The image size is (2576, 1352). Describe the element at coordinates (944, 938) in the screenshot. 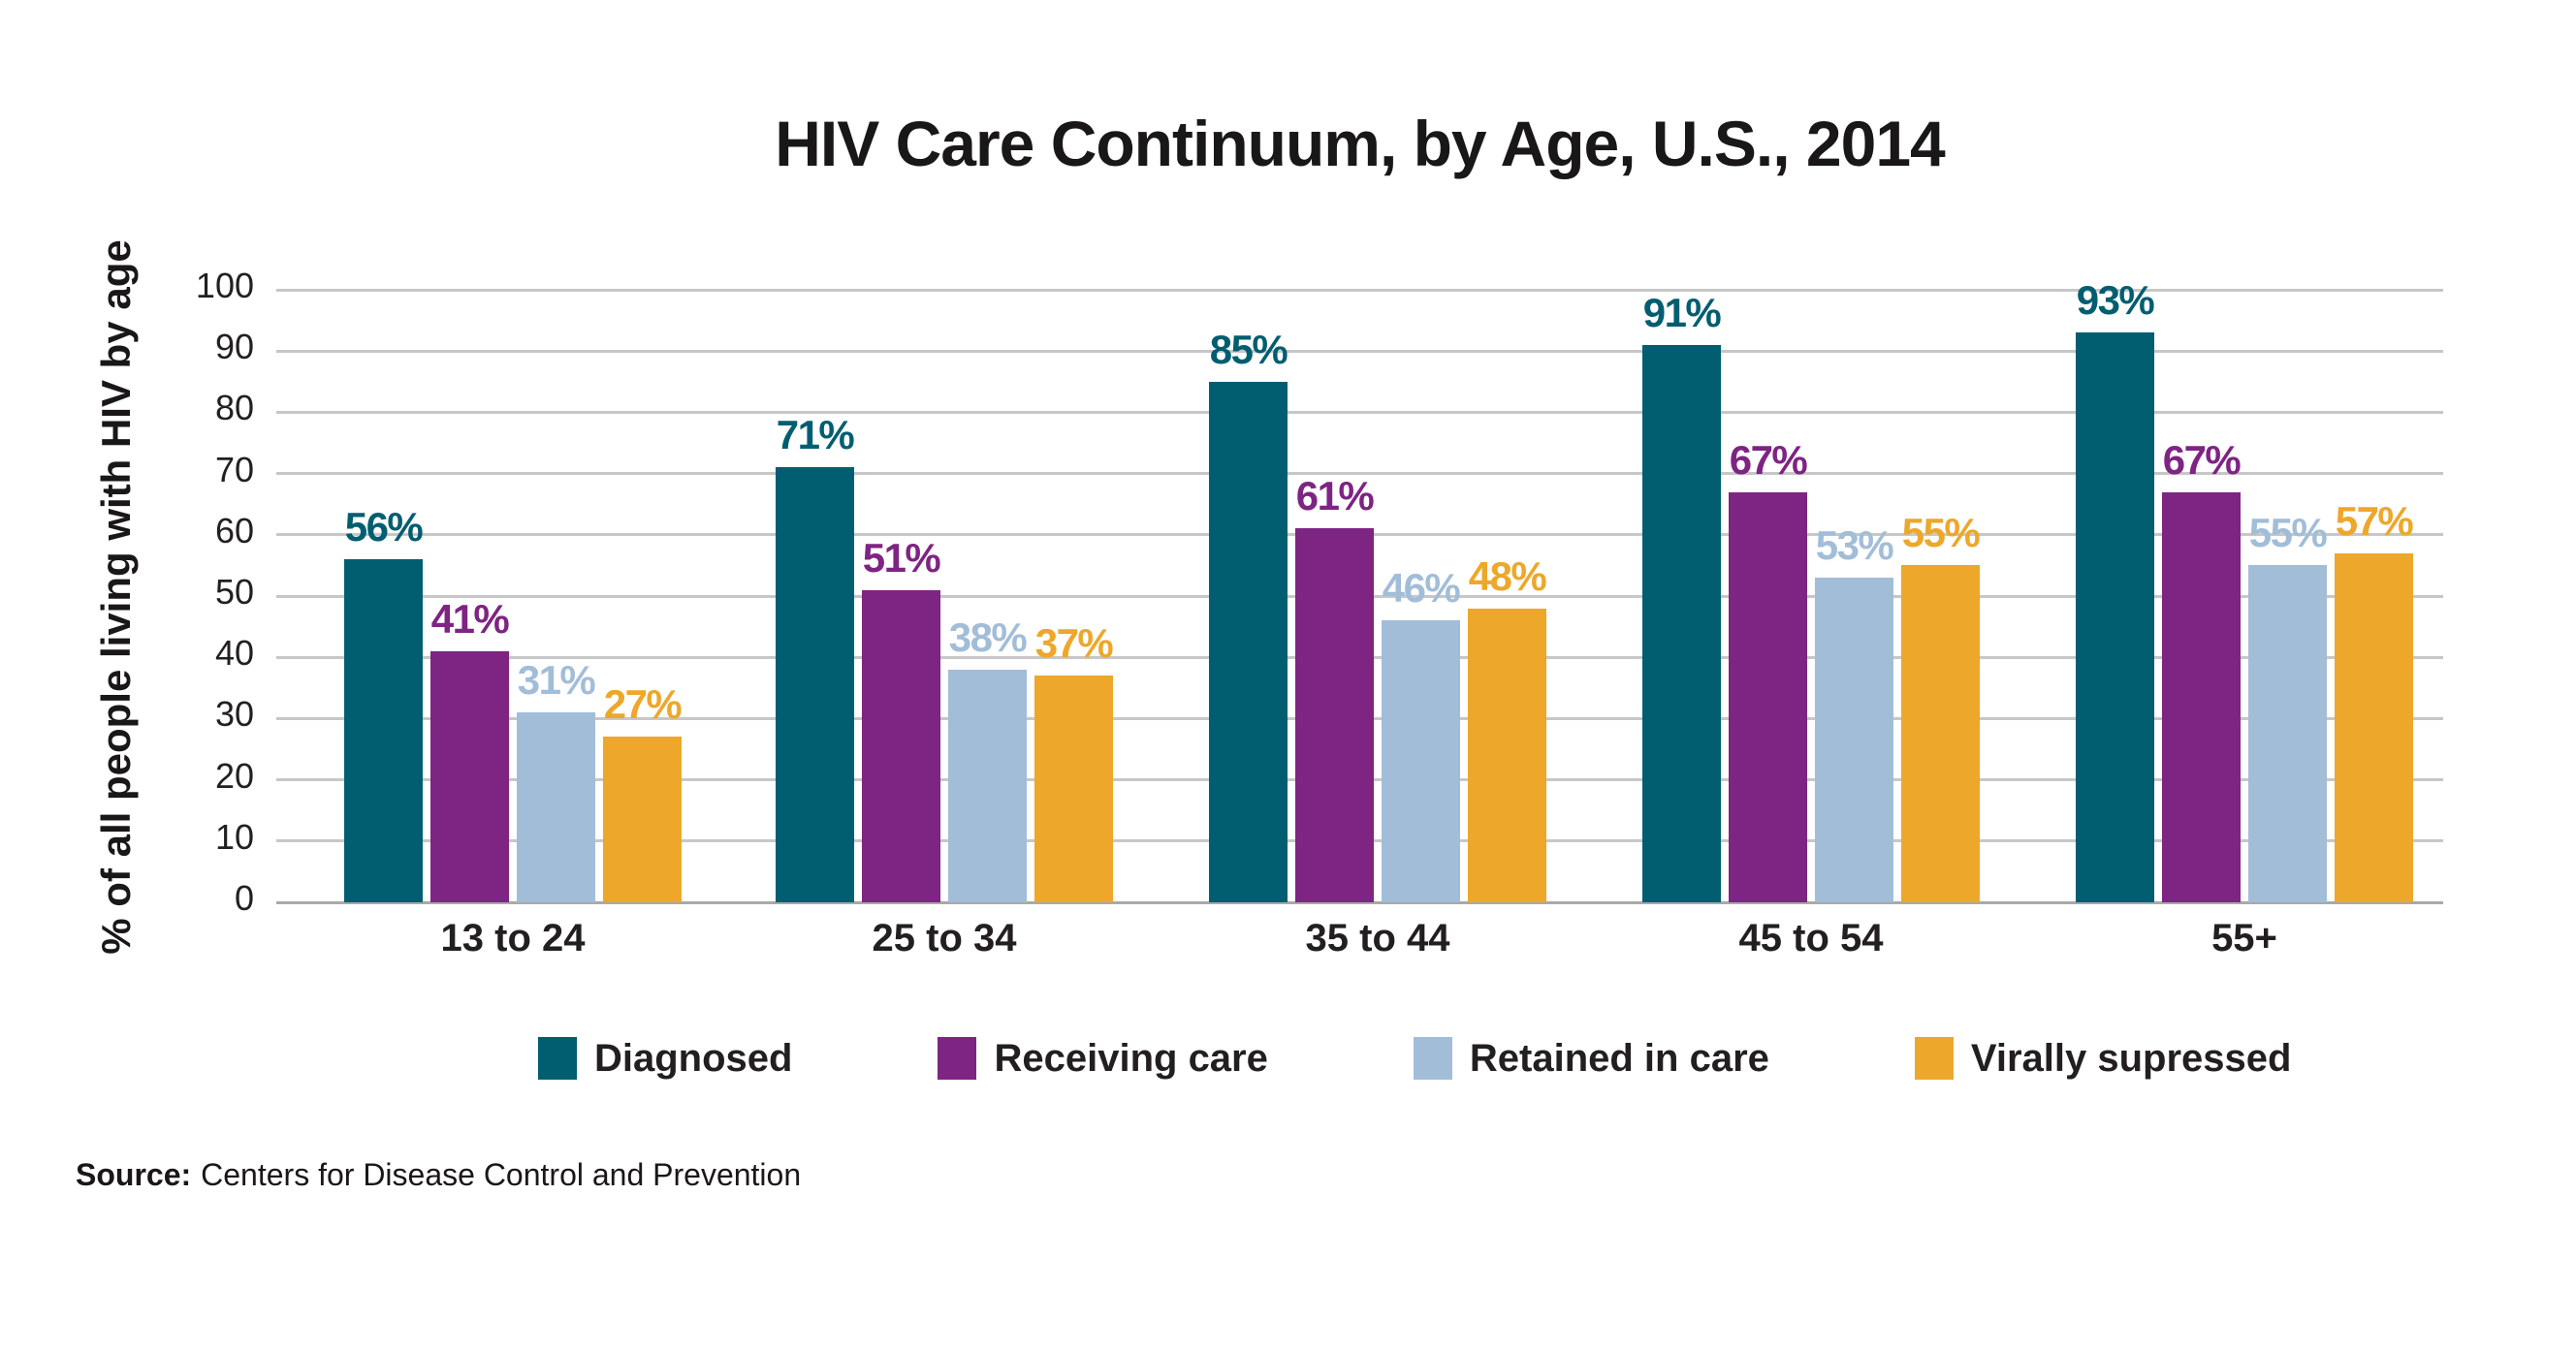

I see `x-category-label: 25 to 34` at that location.